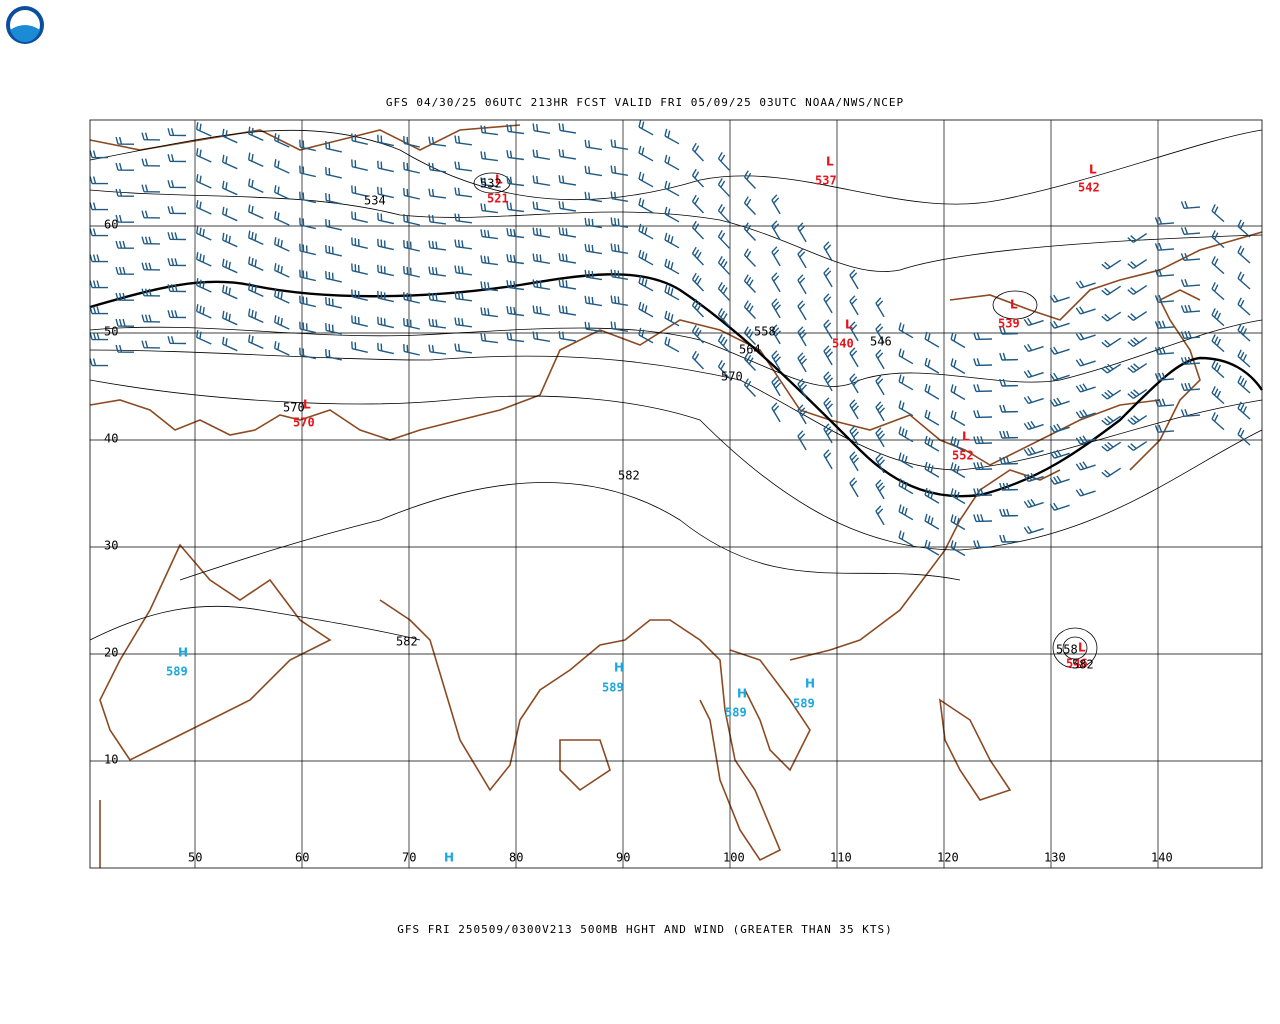  Describe the element at coordinates (195, 858) in the screenshot. I see `longitude-label: 50` at that location.